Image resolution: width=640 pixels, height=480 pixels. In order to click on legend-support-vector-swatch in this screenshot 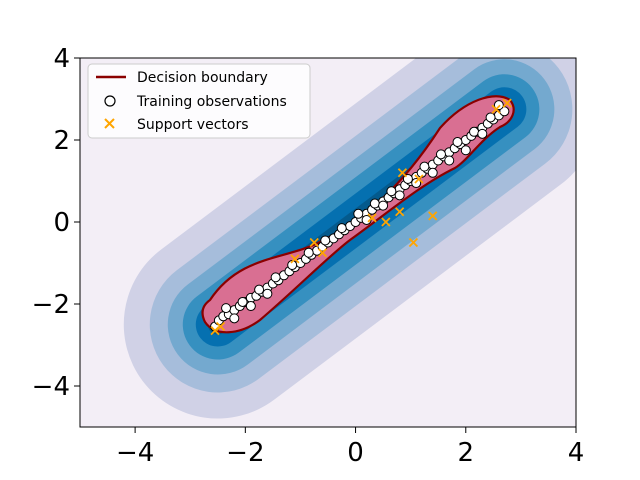, I will do `click(109, 123)`.